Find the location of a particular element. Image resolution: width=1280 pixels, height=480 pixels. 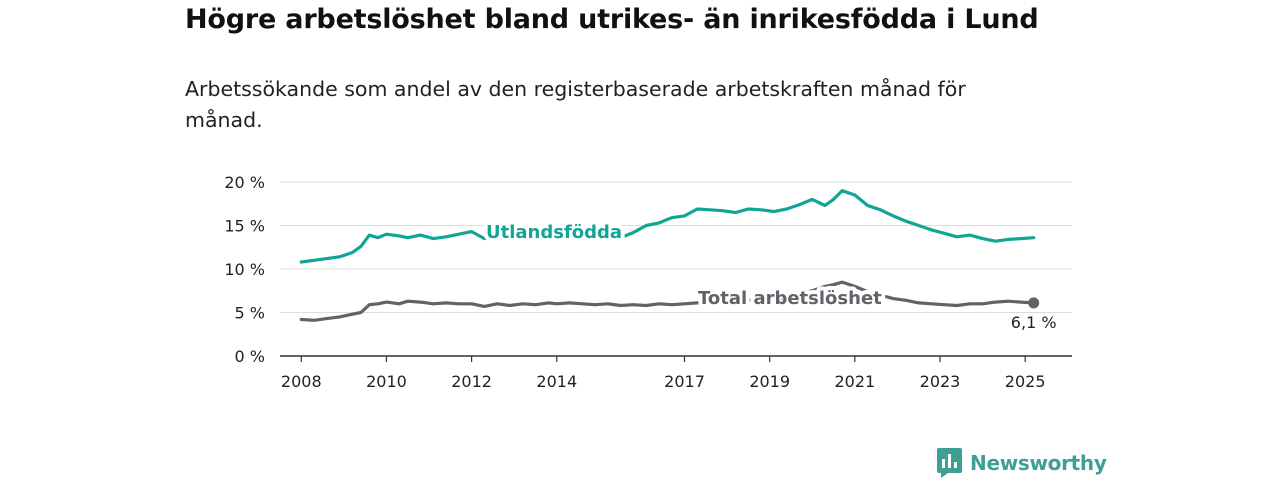

newsworthy-brand: Newsworthy is located at coordinates (1022, 463).